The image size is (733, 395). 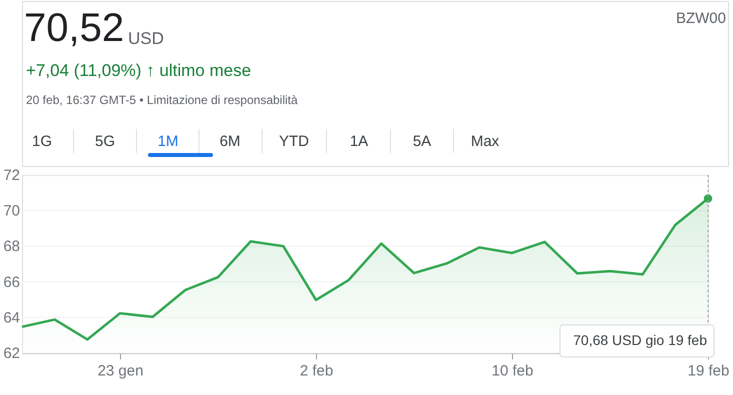 What do you see at coordinates (11, 175) in the screenshot?
I see `y-tick-label: 72` at bounding box center [11, 175].